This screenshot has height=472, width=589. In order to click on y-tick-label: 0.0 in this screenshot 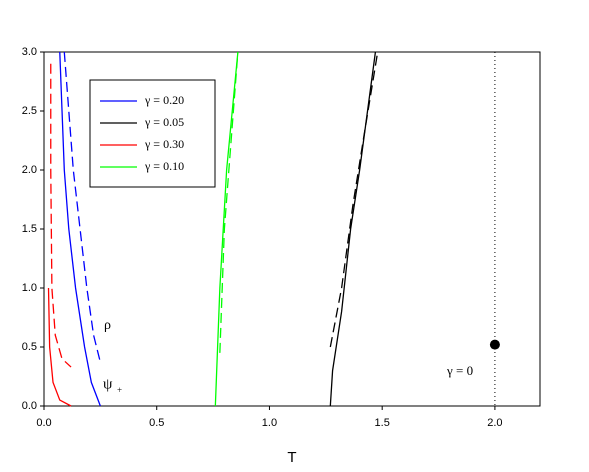, I will do `click(29, 406)`.